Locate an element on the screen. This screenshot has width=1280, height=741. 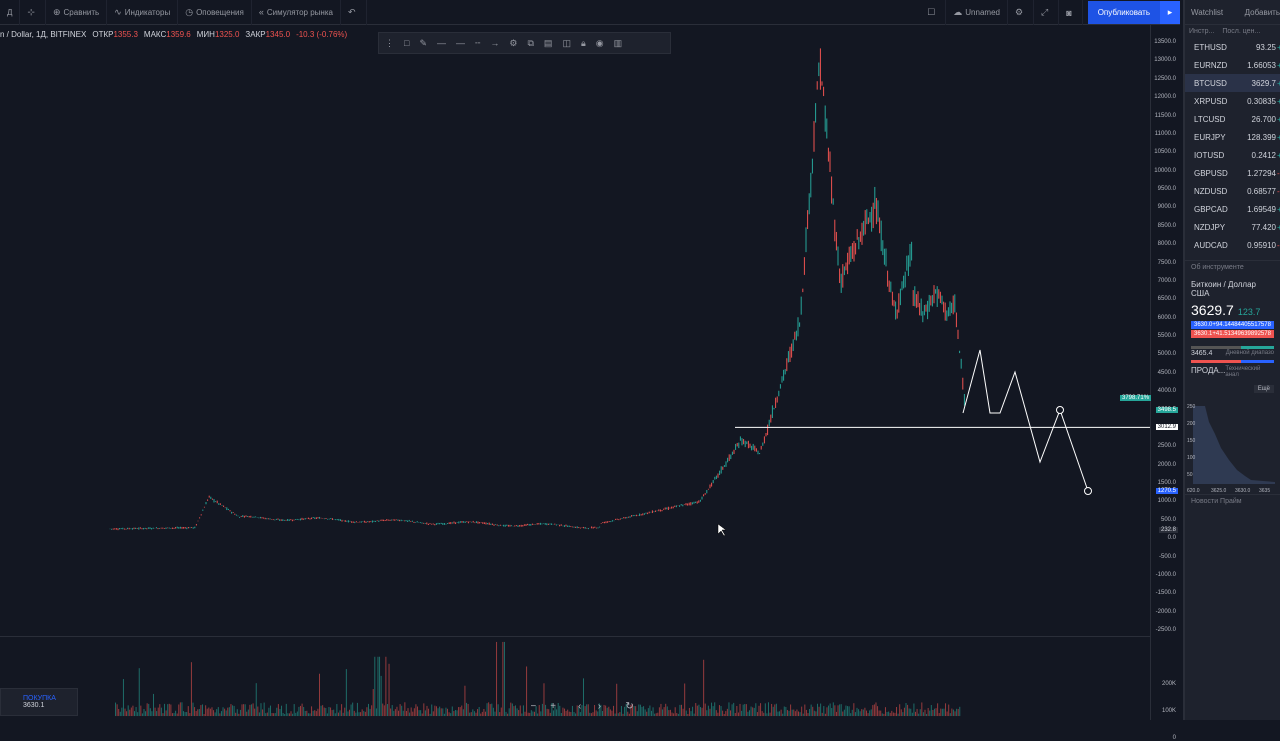
undo-icon: ↶ is located at coordinates (354, 12).